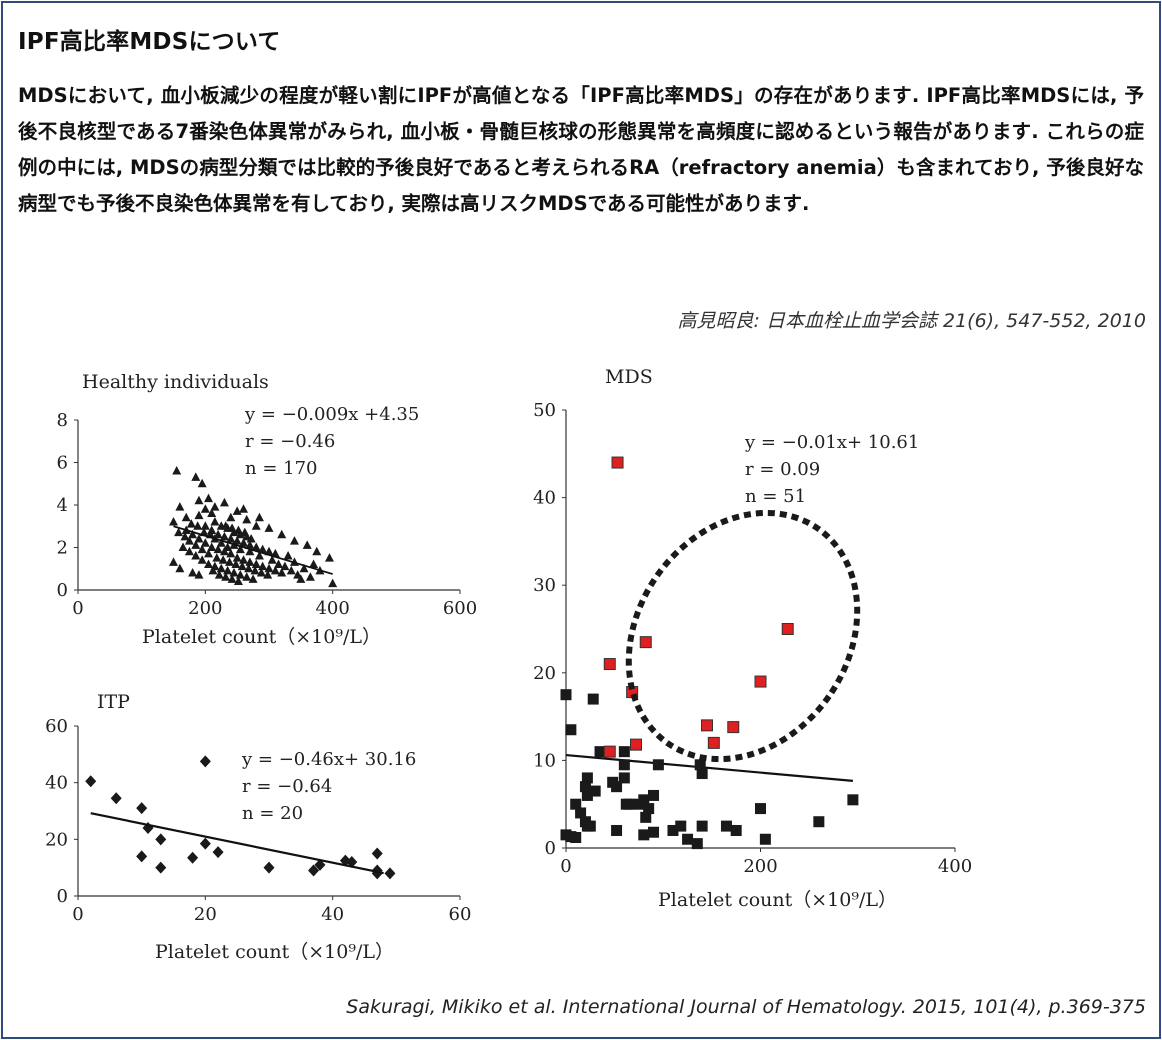 The width and height of the screenshot is (1162, 1040). I want to click on chart-itp-points, so click(240, 817).